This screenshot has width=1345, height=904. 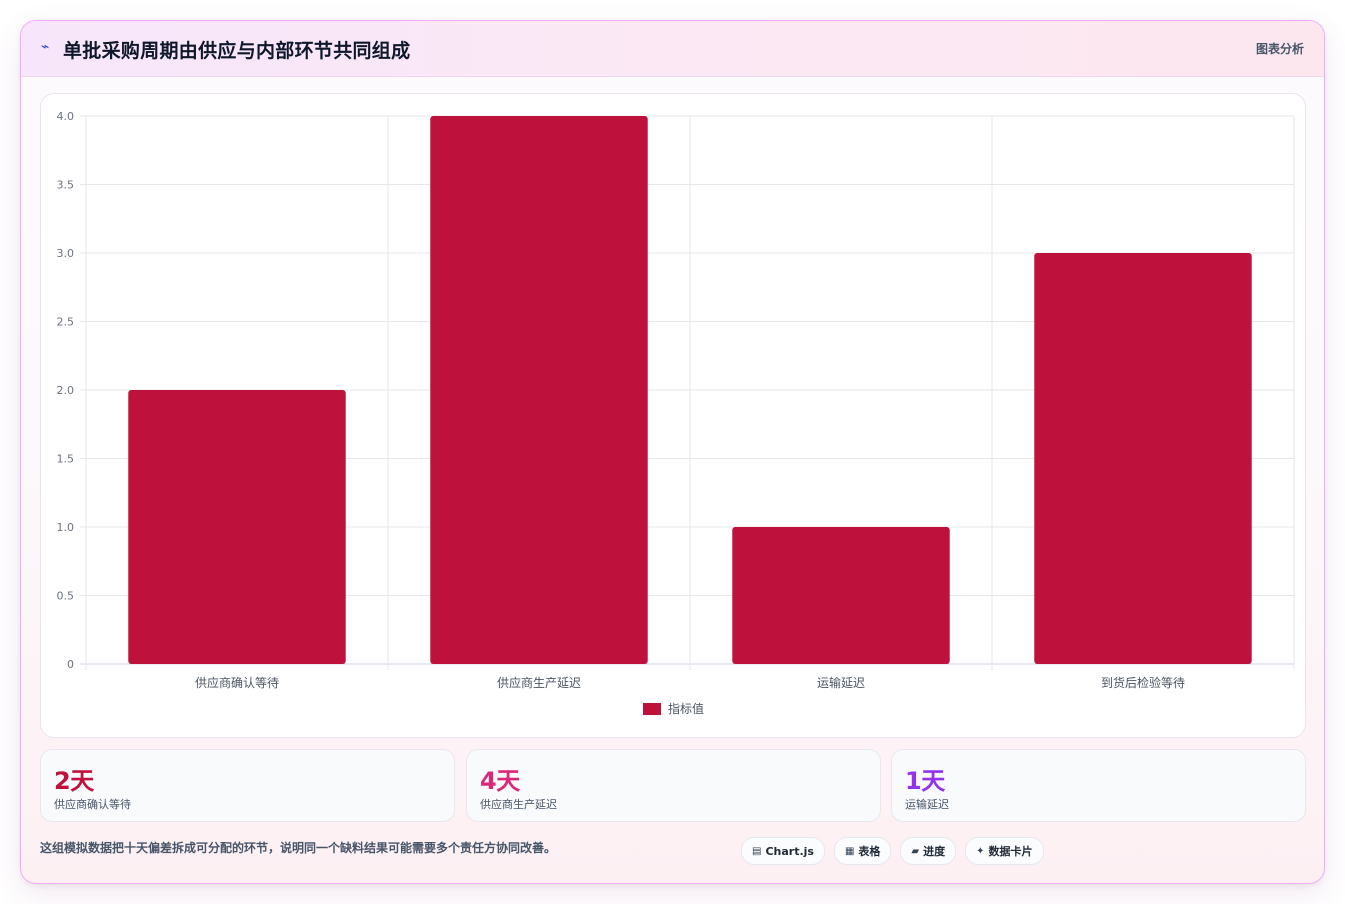 What do you see at coordinates (237, 682) in the screenshot?
I see `x-tick-label: 供应商确认等待` at bounding box center [237, 682].